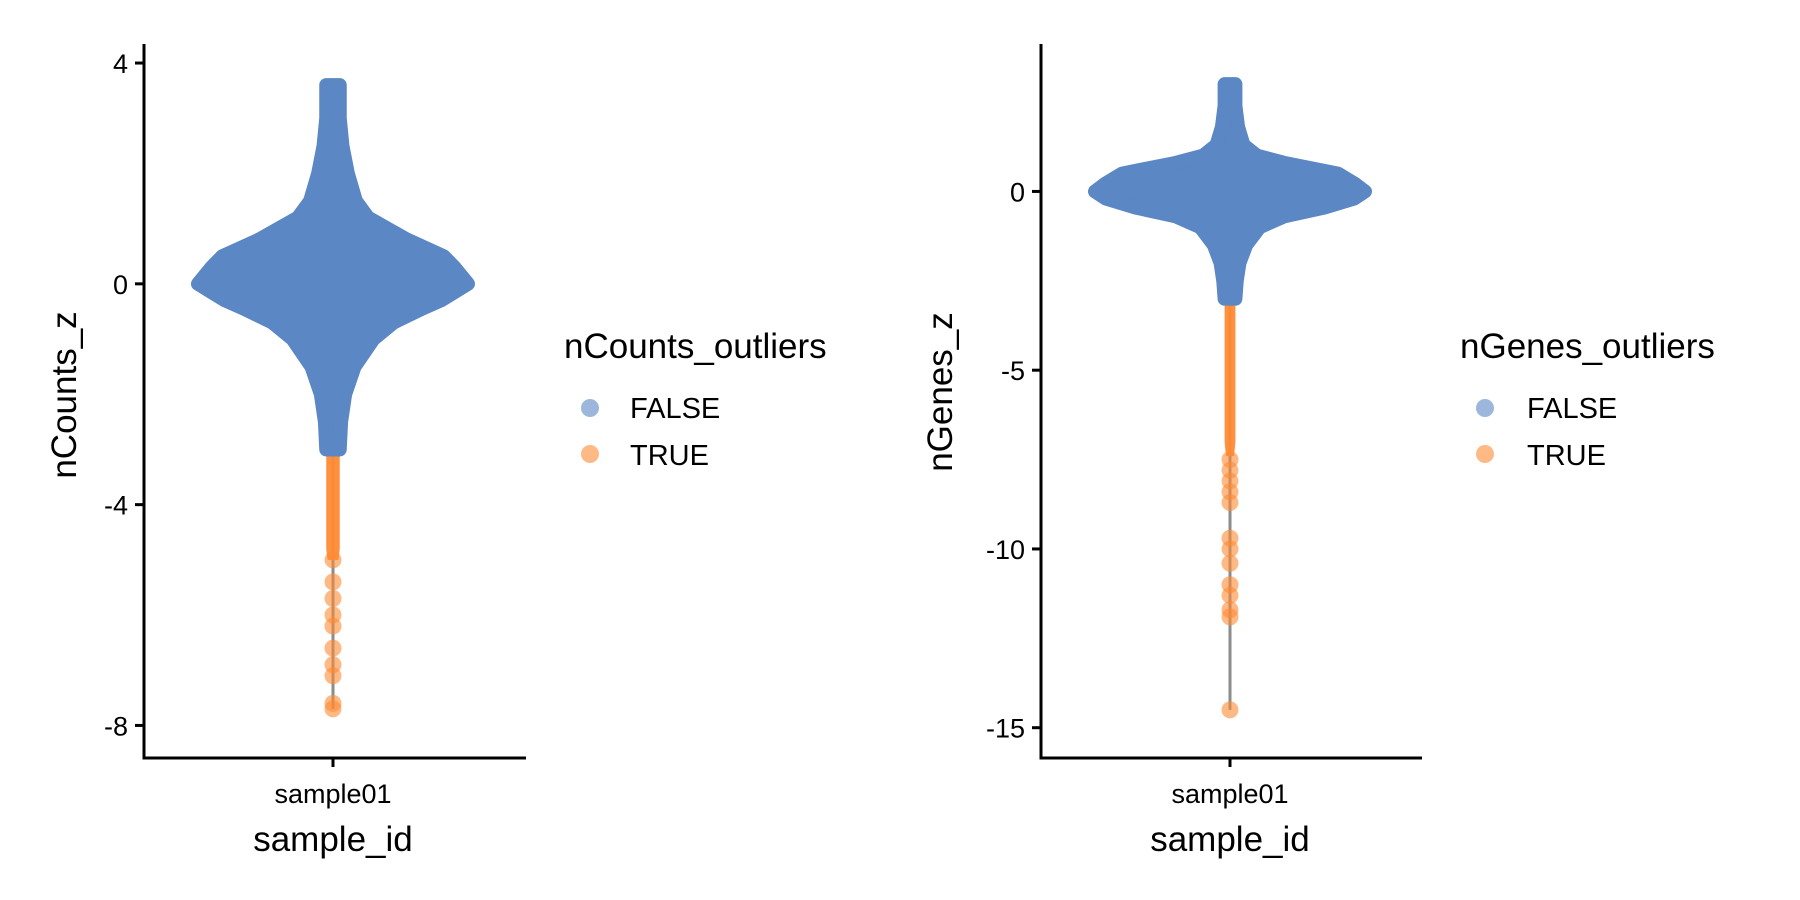  Describe the element at coordinates (1005, 729) in the screenshot. I see `y-tick-label: -15` at that location.